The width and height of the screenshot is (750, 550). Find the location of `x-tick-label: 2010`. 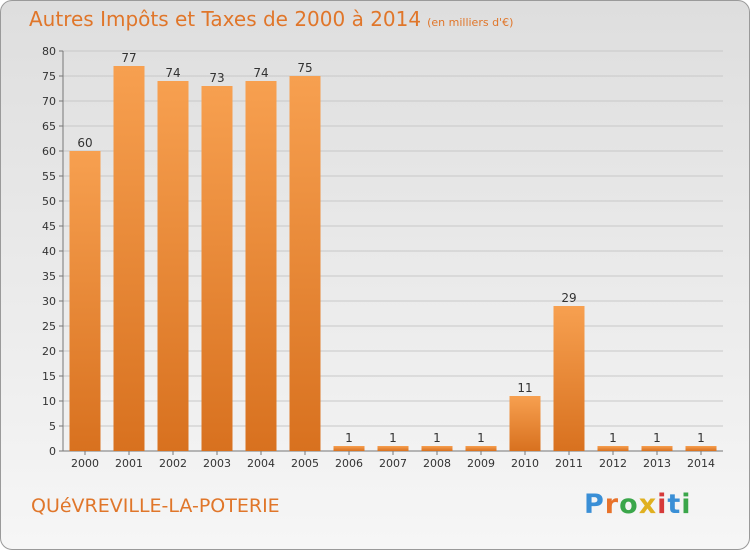

x-tick-label: 2010 is located at coordinates (525, 463).